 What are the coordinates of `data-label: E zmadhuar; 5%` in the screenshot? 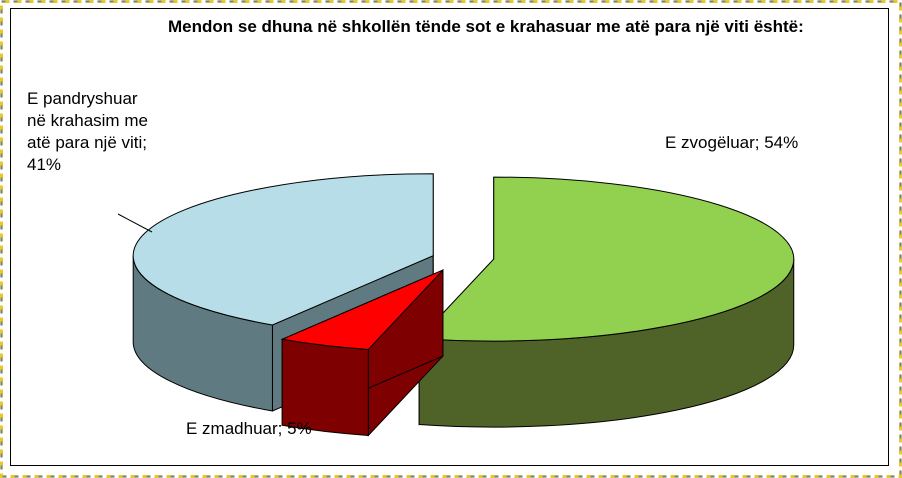 It's located at (249, 428).